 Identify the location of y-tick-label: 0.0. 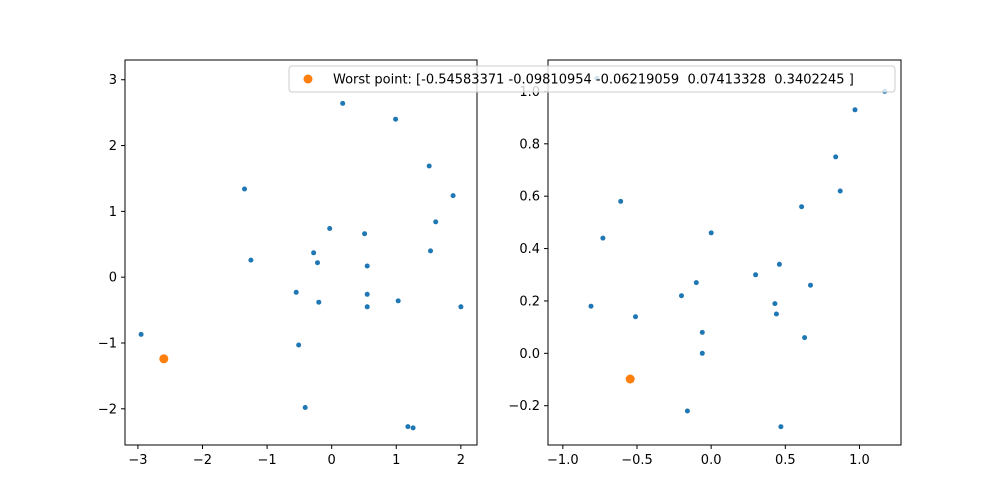
(529, 354).